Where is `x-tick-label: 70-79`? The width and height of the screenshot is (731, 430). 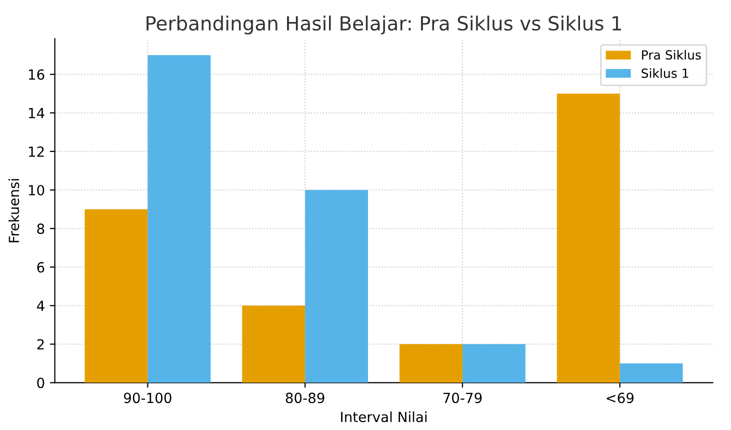 x-tick-label: 70-79 is located at coordinates (462, 398).